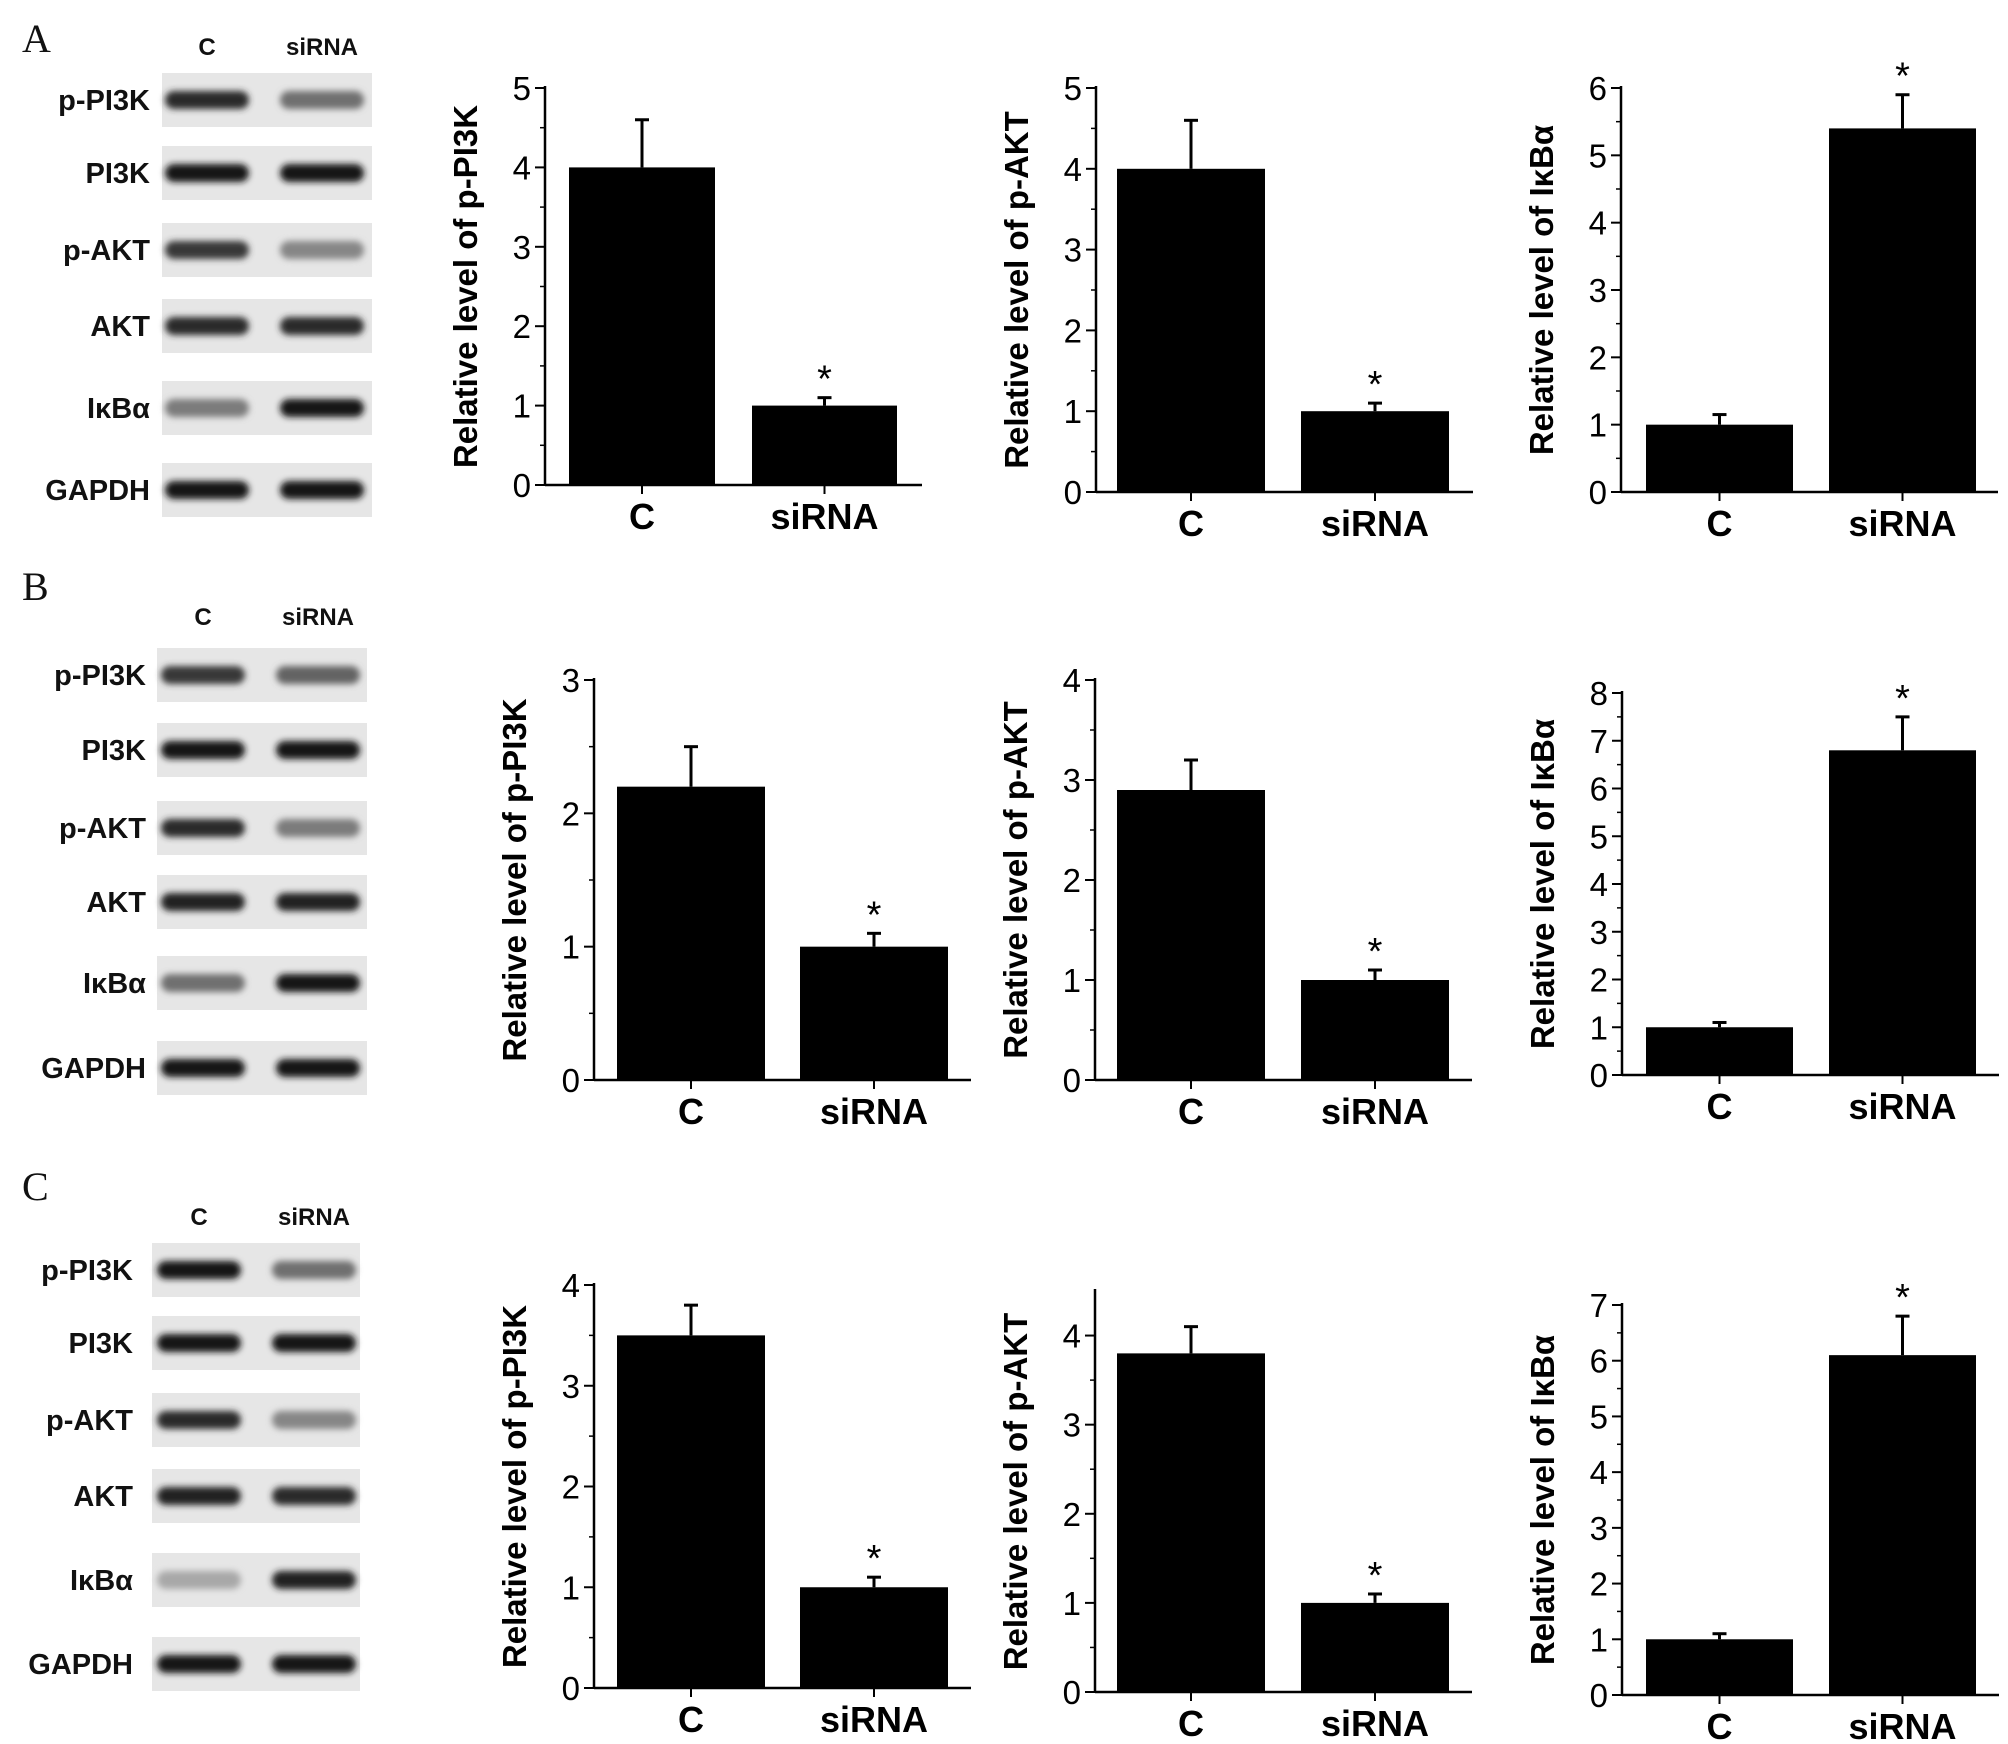 The height and width of the screenshot is (1744, 2008). What do you see at coordinates (97, 491) in the screenshot?
I see `protein-label: GAPDH` at bounding box center [97, 491].